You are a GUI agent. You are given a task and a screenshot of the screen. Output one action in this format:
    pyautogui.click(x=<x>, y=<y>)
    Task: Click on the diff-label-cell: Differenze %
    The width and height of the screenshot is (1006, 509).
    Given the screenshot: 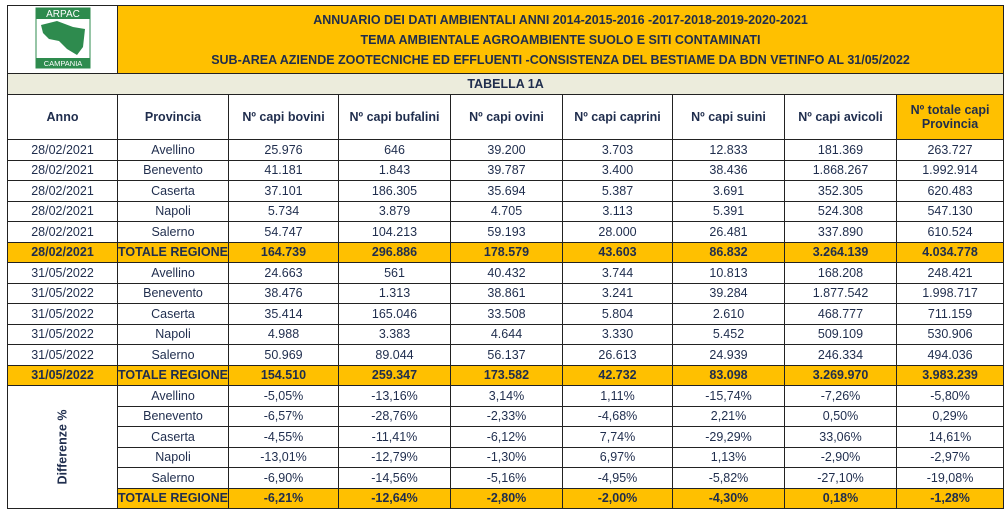 What is the action you would take?
    pyautogui.click(x=62, y=447)
    